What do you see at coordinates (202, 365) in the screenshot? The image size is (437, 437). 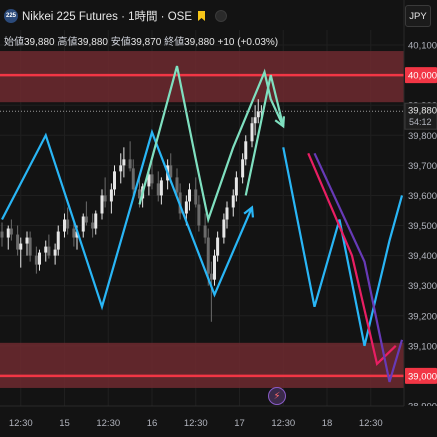 I see `price-zone` at bounding box center [202, 365].